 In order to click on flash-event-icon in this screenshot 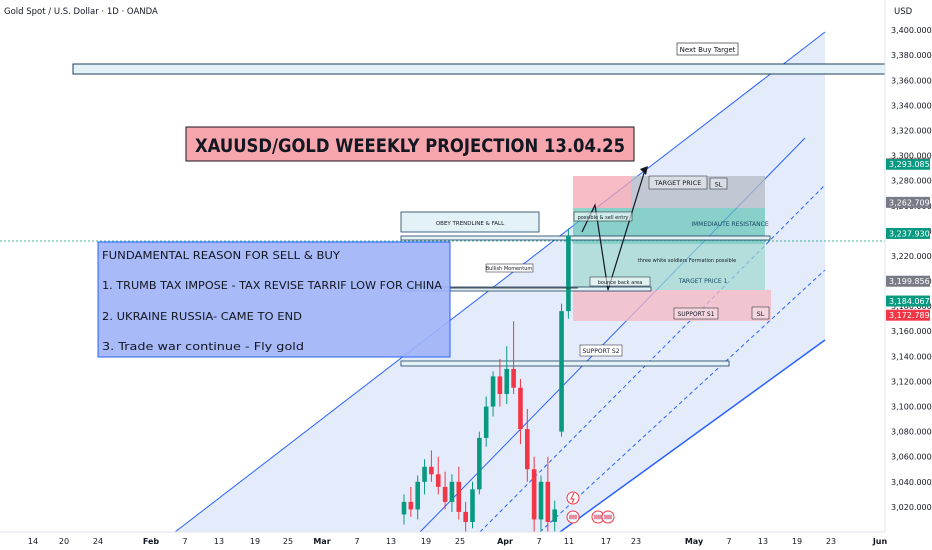, I will do `click(573, 498)`.